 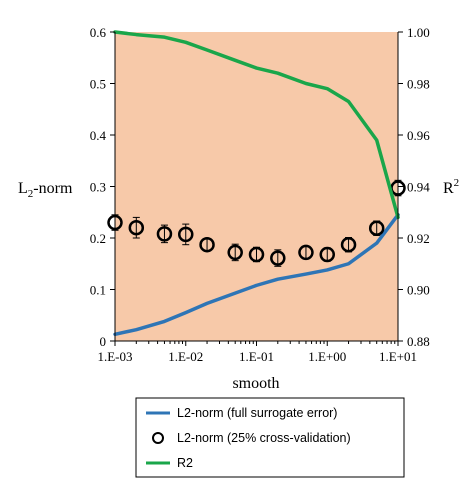 I want to click on right-tick-label: 0.98, so click(x=418, y=84).